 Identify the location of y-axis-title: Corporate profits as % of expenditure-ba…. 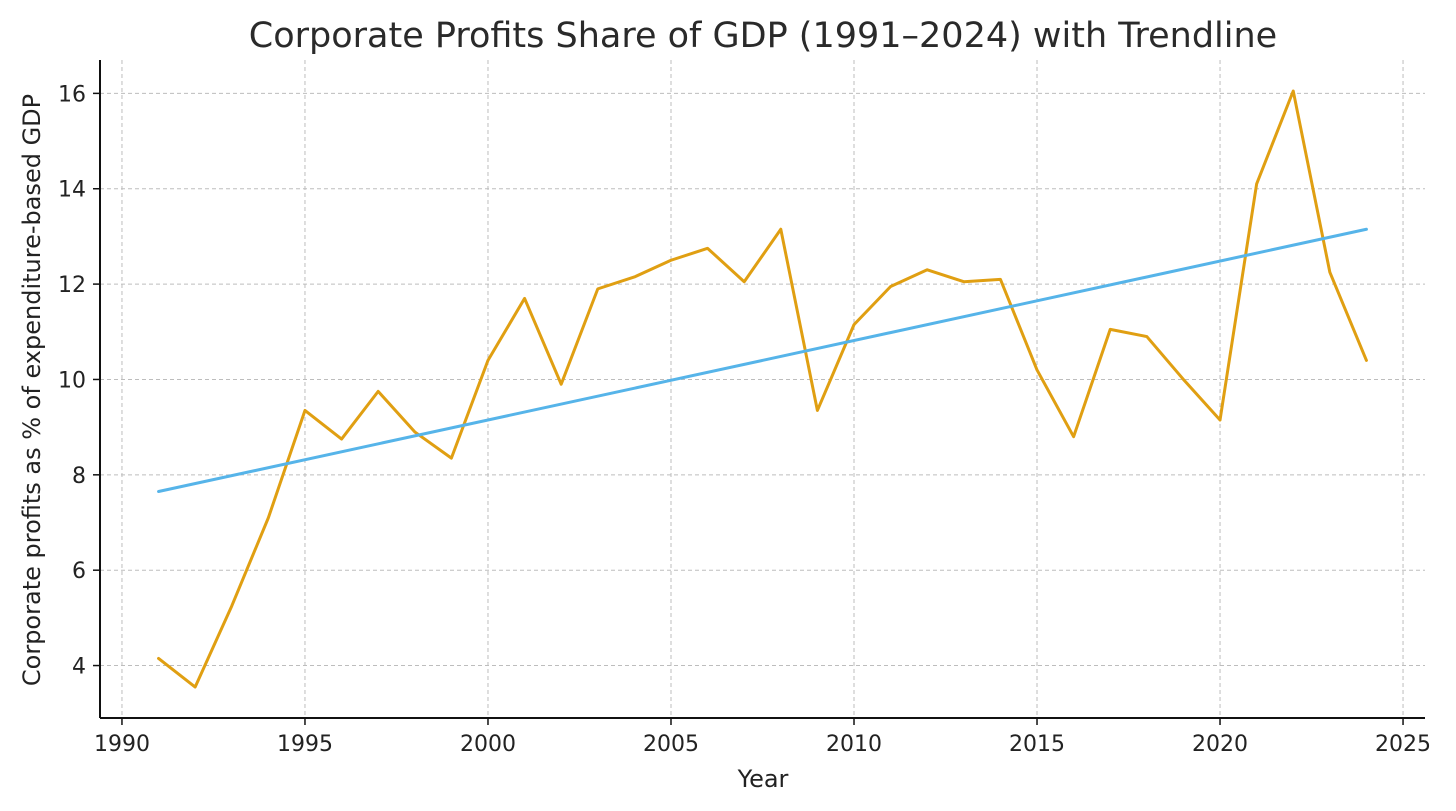
(32, 390).